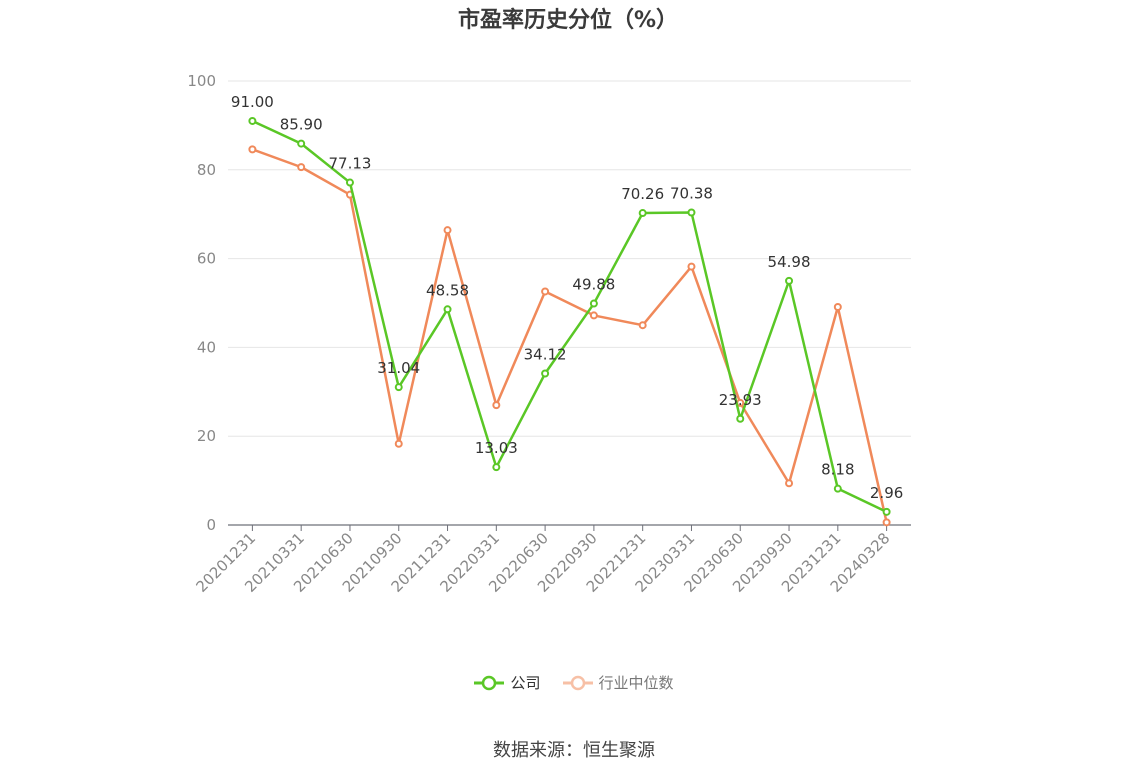 The height and width of the screenshot is (776, 1148). What do you see at coordinates (642, 194) in the screenshot?
I see `data-label: 70.26` at bounding box center [642, 194].